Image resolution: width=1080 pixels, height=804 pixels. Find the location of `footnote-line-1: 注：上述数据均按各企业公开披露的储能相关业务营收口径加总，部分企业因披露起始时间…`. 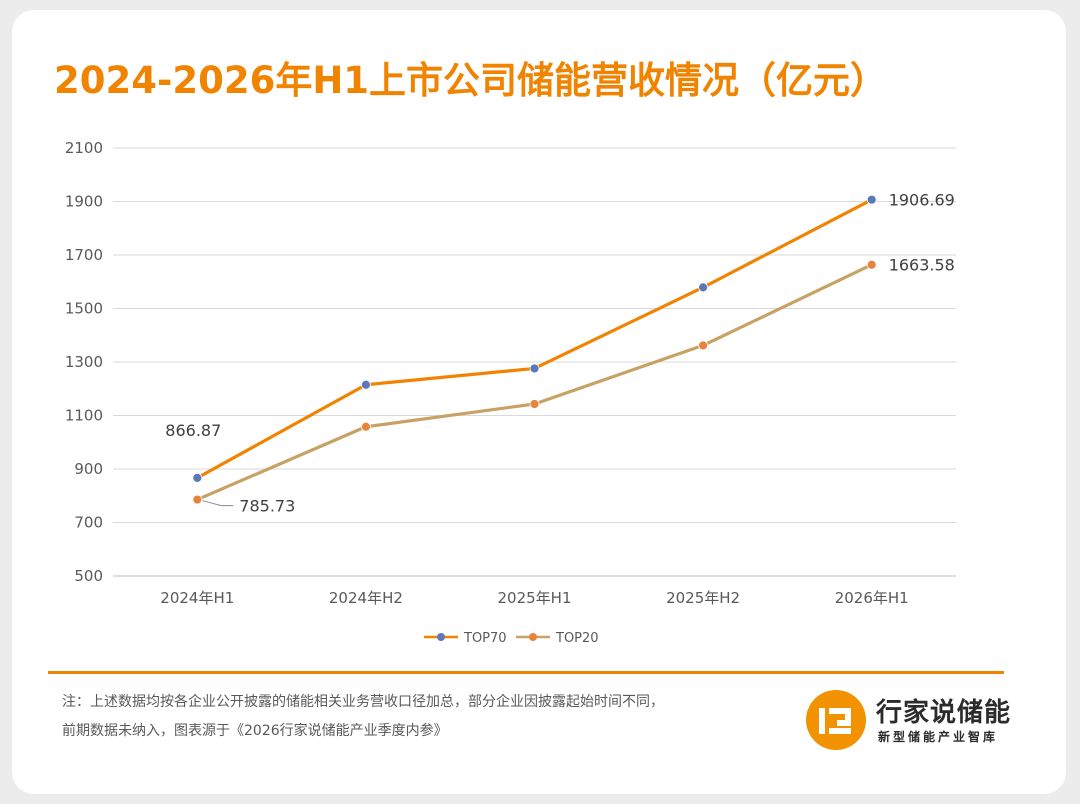

footnote-line-1: 注：上述数据均按各企业公开披露的储能相关业务营收口径加总，部分企业因披露起始时间… is located at coordinates (363, 702).